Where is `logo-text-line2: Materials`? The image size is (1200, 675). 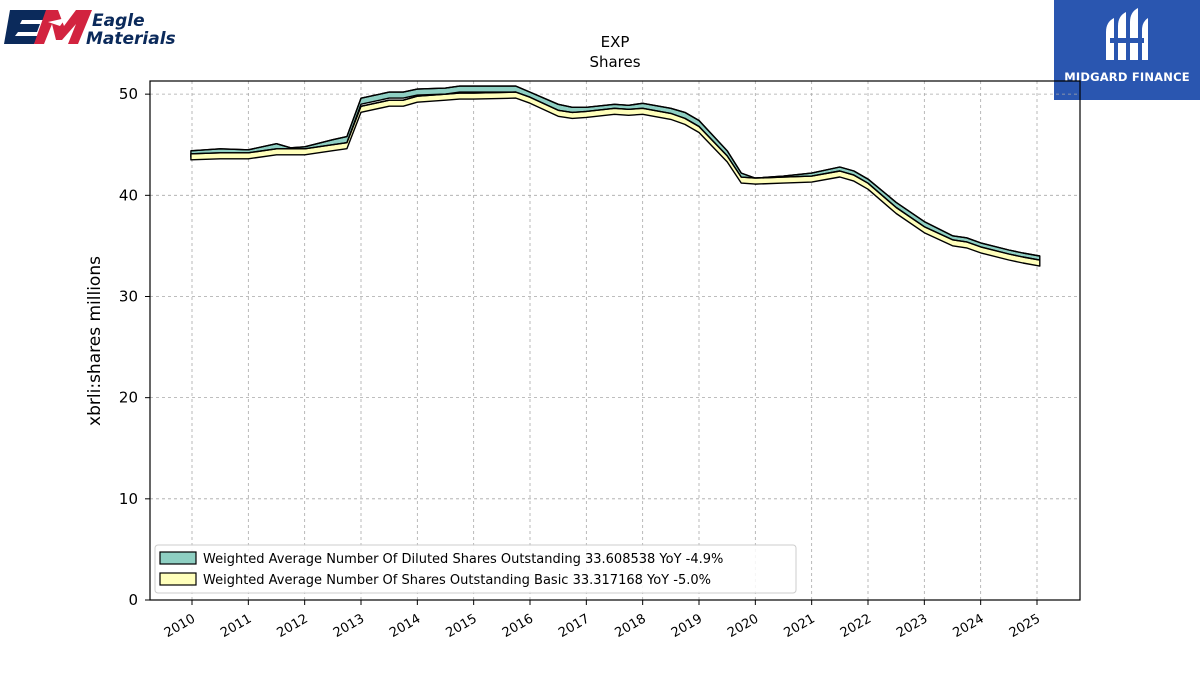
logo-text-line2: Materials is located at coordinates (131, 37).